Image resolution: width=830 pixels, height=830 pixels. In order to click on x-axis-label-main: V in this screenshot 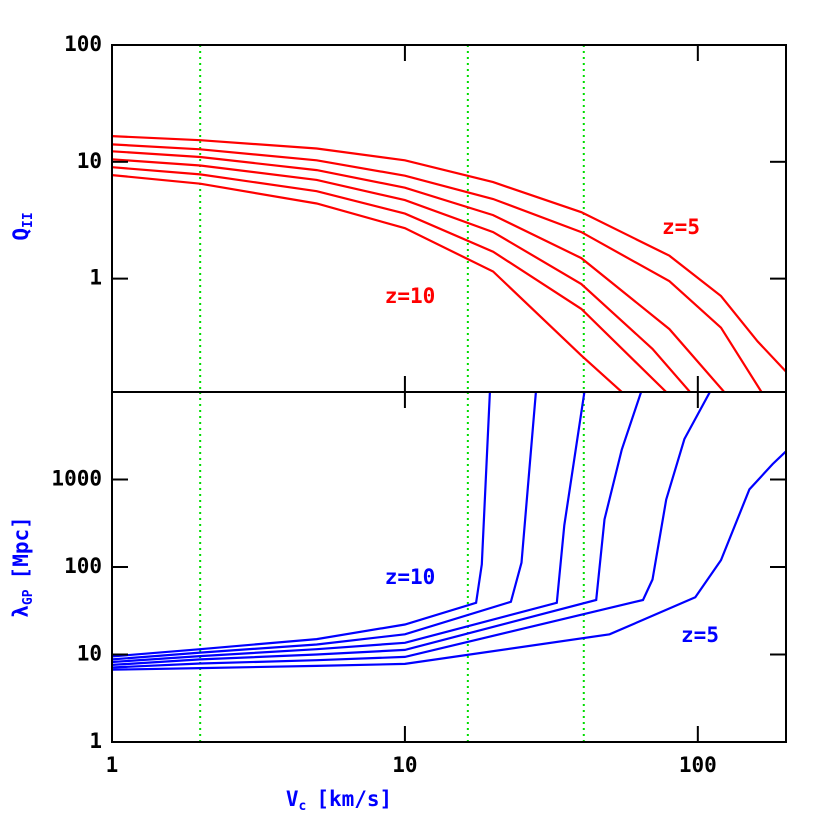, I will do `click(292, 799)`.